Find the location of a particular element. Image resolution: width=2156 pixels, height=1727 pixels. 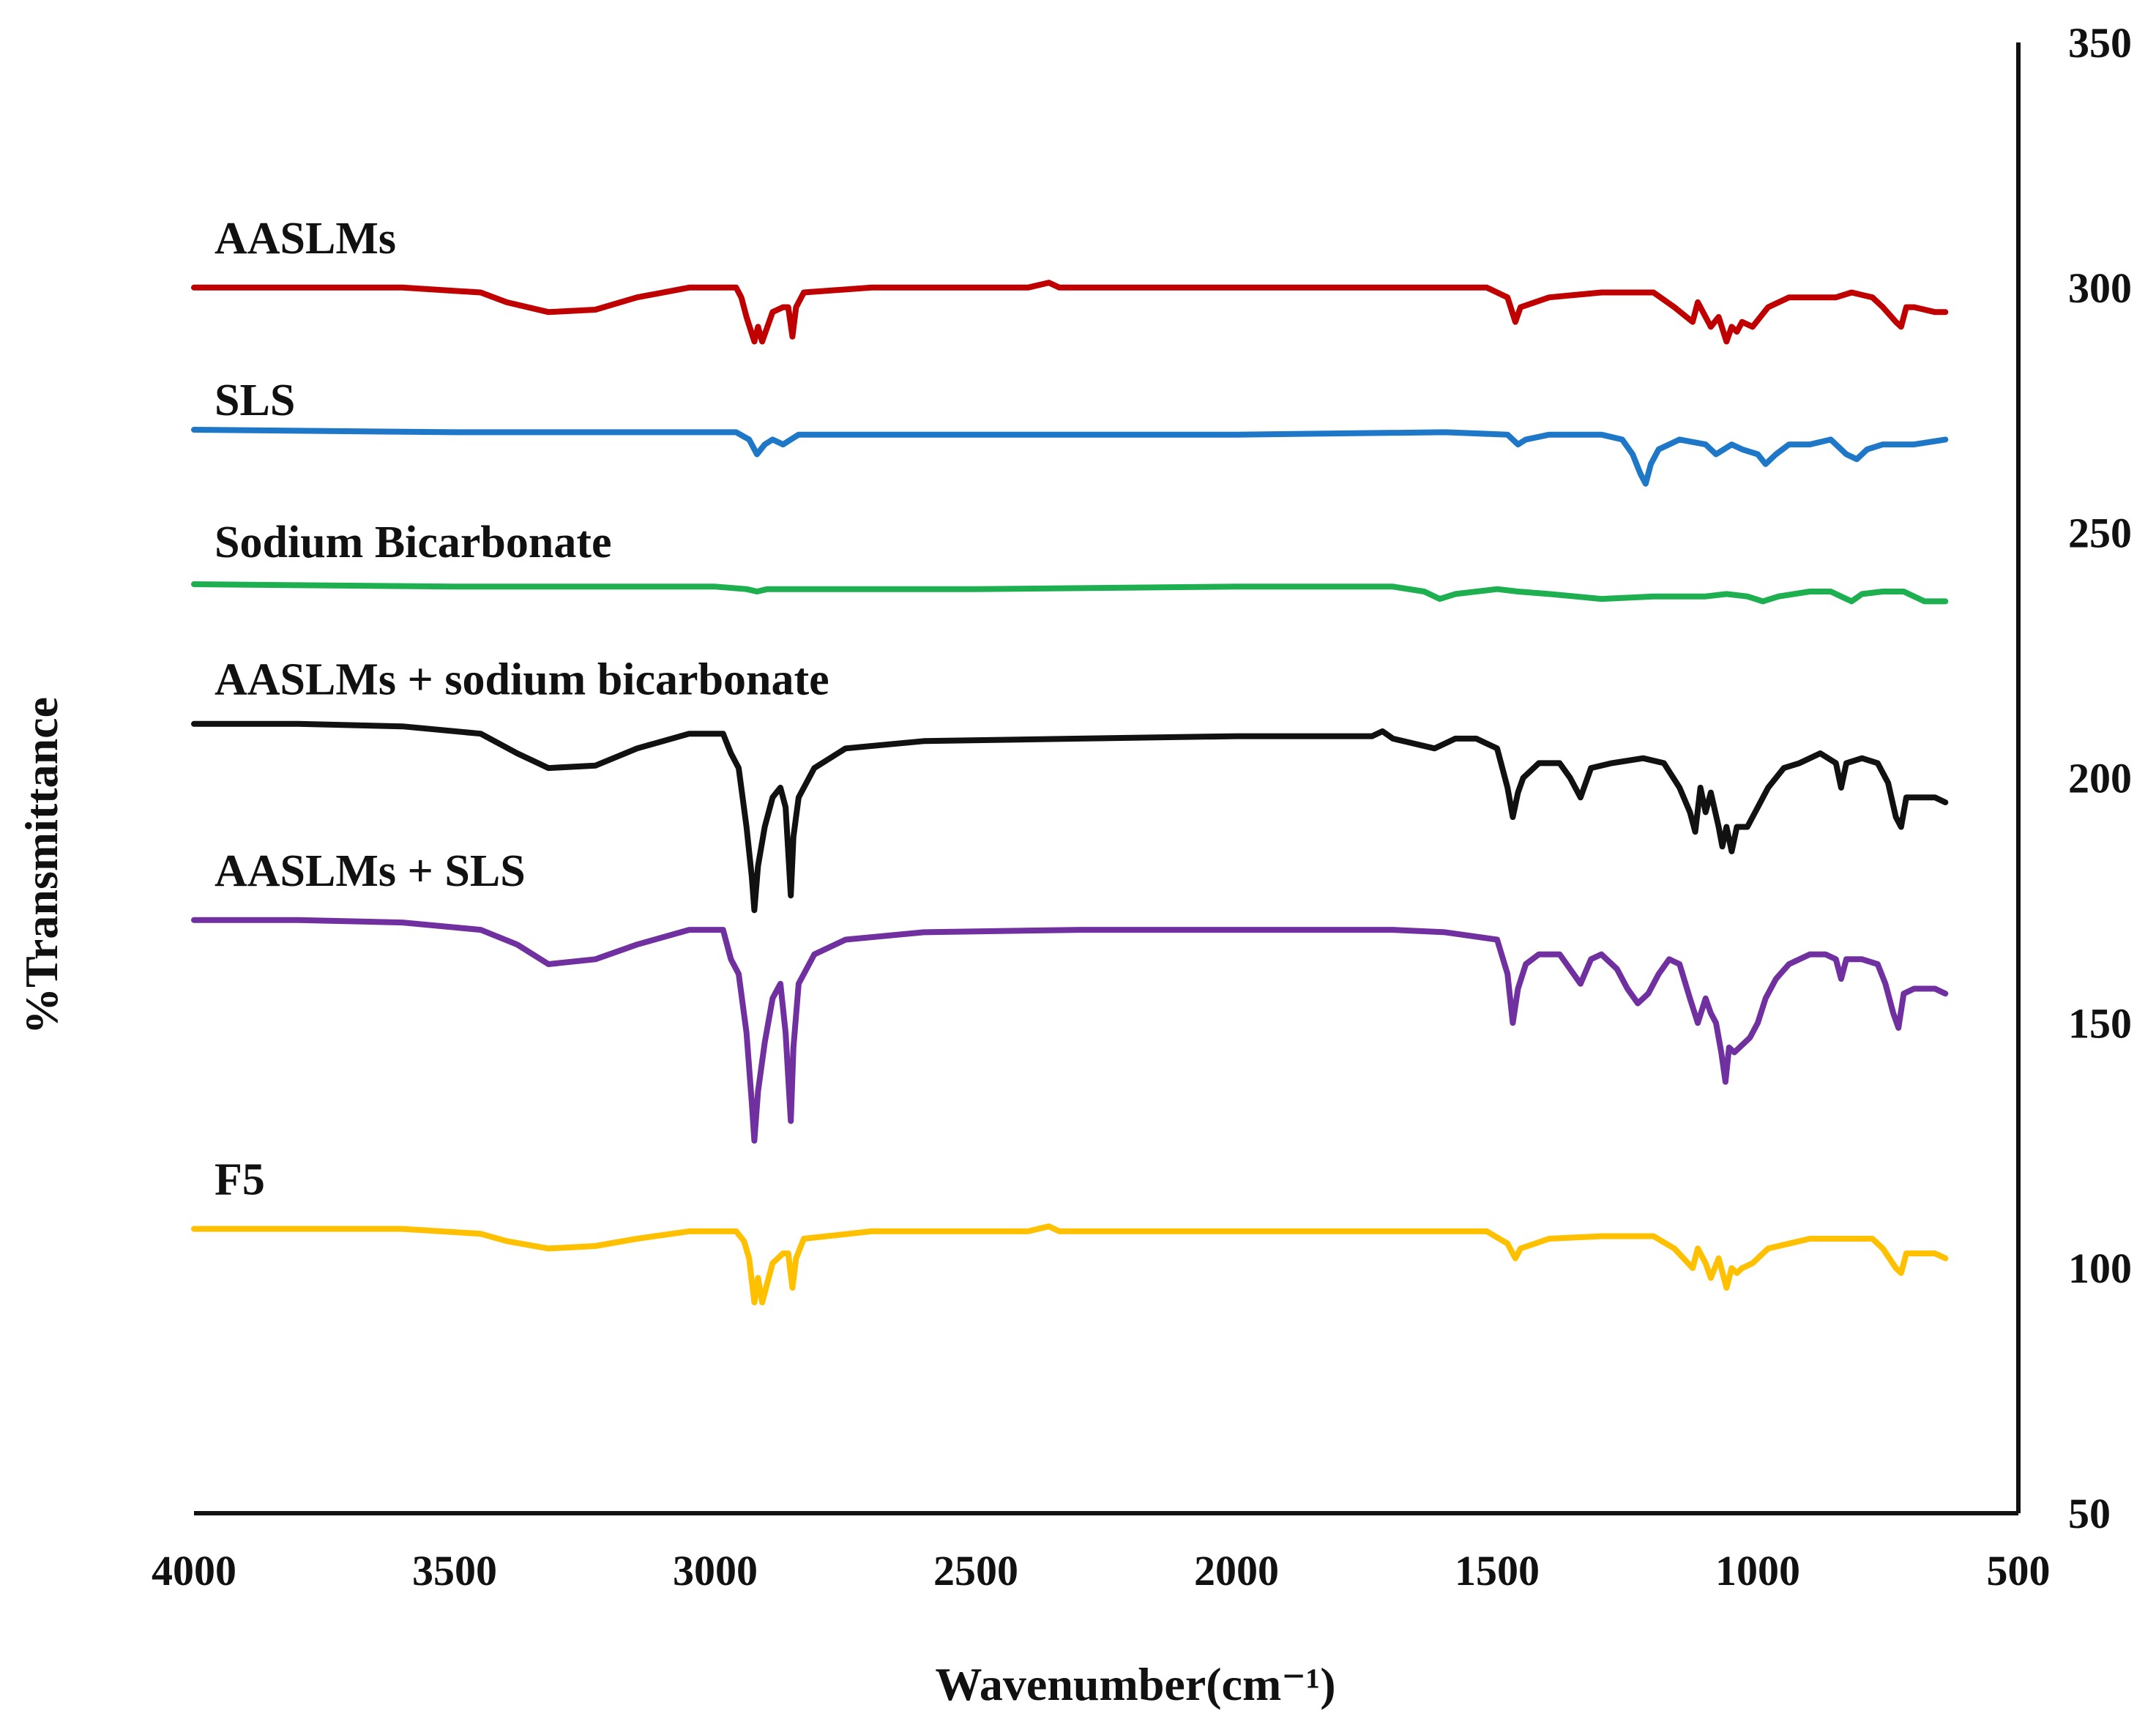

x-tick-label: 2000 is located at coordinates (1236, 1570).